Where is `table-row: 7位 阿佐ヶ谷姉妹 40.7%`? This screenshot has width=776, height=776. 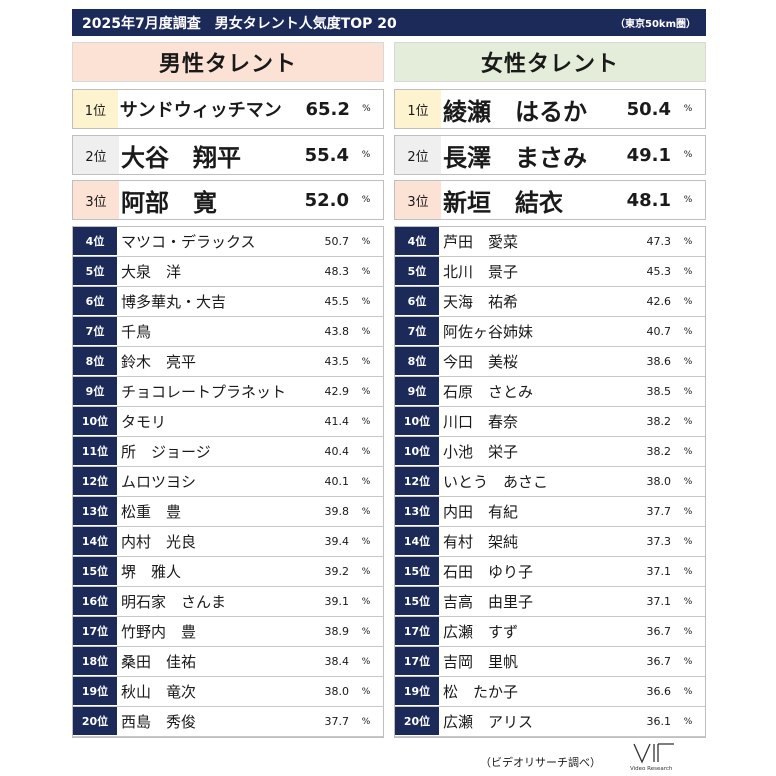
table-row: 7位 阿佐ヶ谷姉妹 40.7% is located at coordinates (550, 332).